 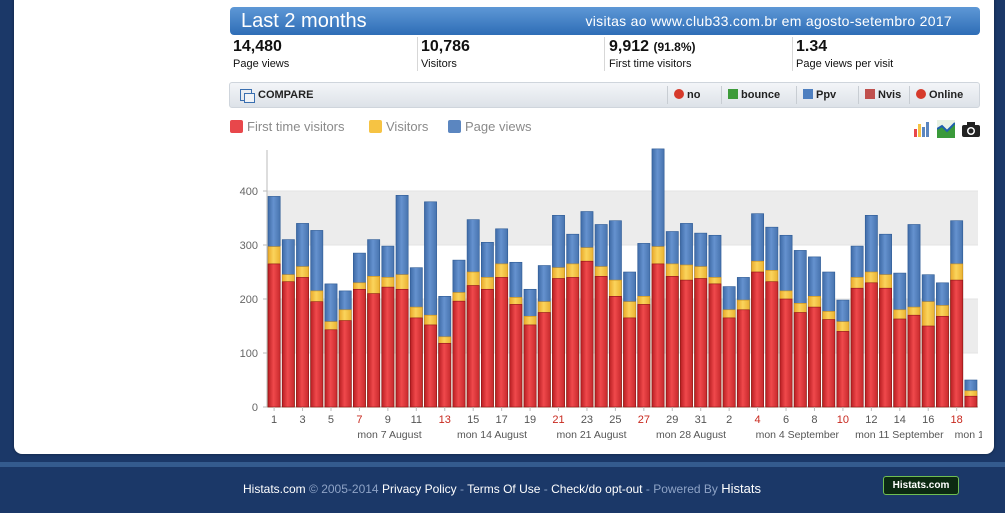 I want to click on x-tick-label: 14, so click(x=900, y=420).